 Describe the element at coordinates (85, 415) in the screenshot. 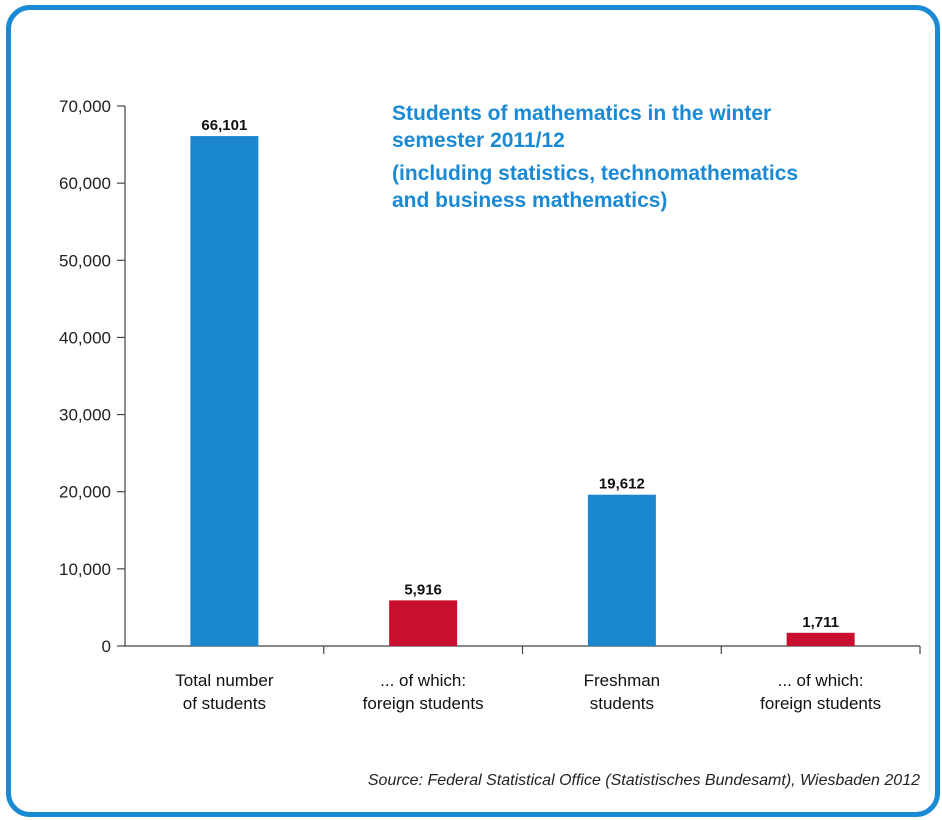

I see `y-tick-label: 30,000` at that location.